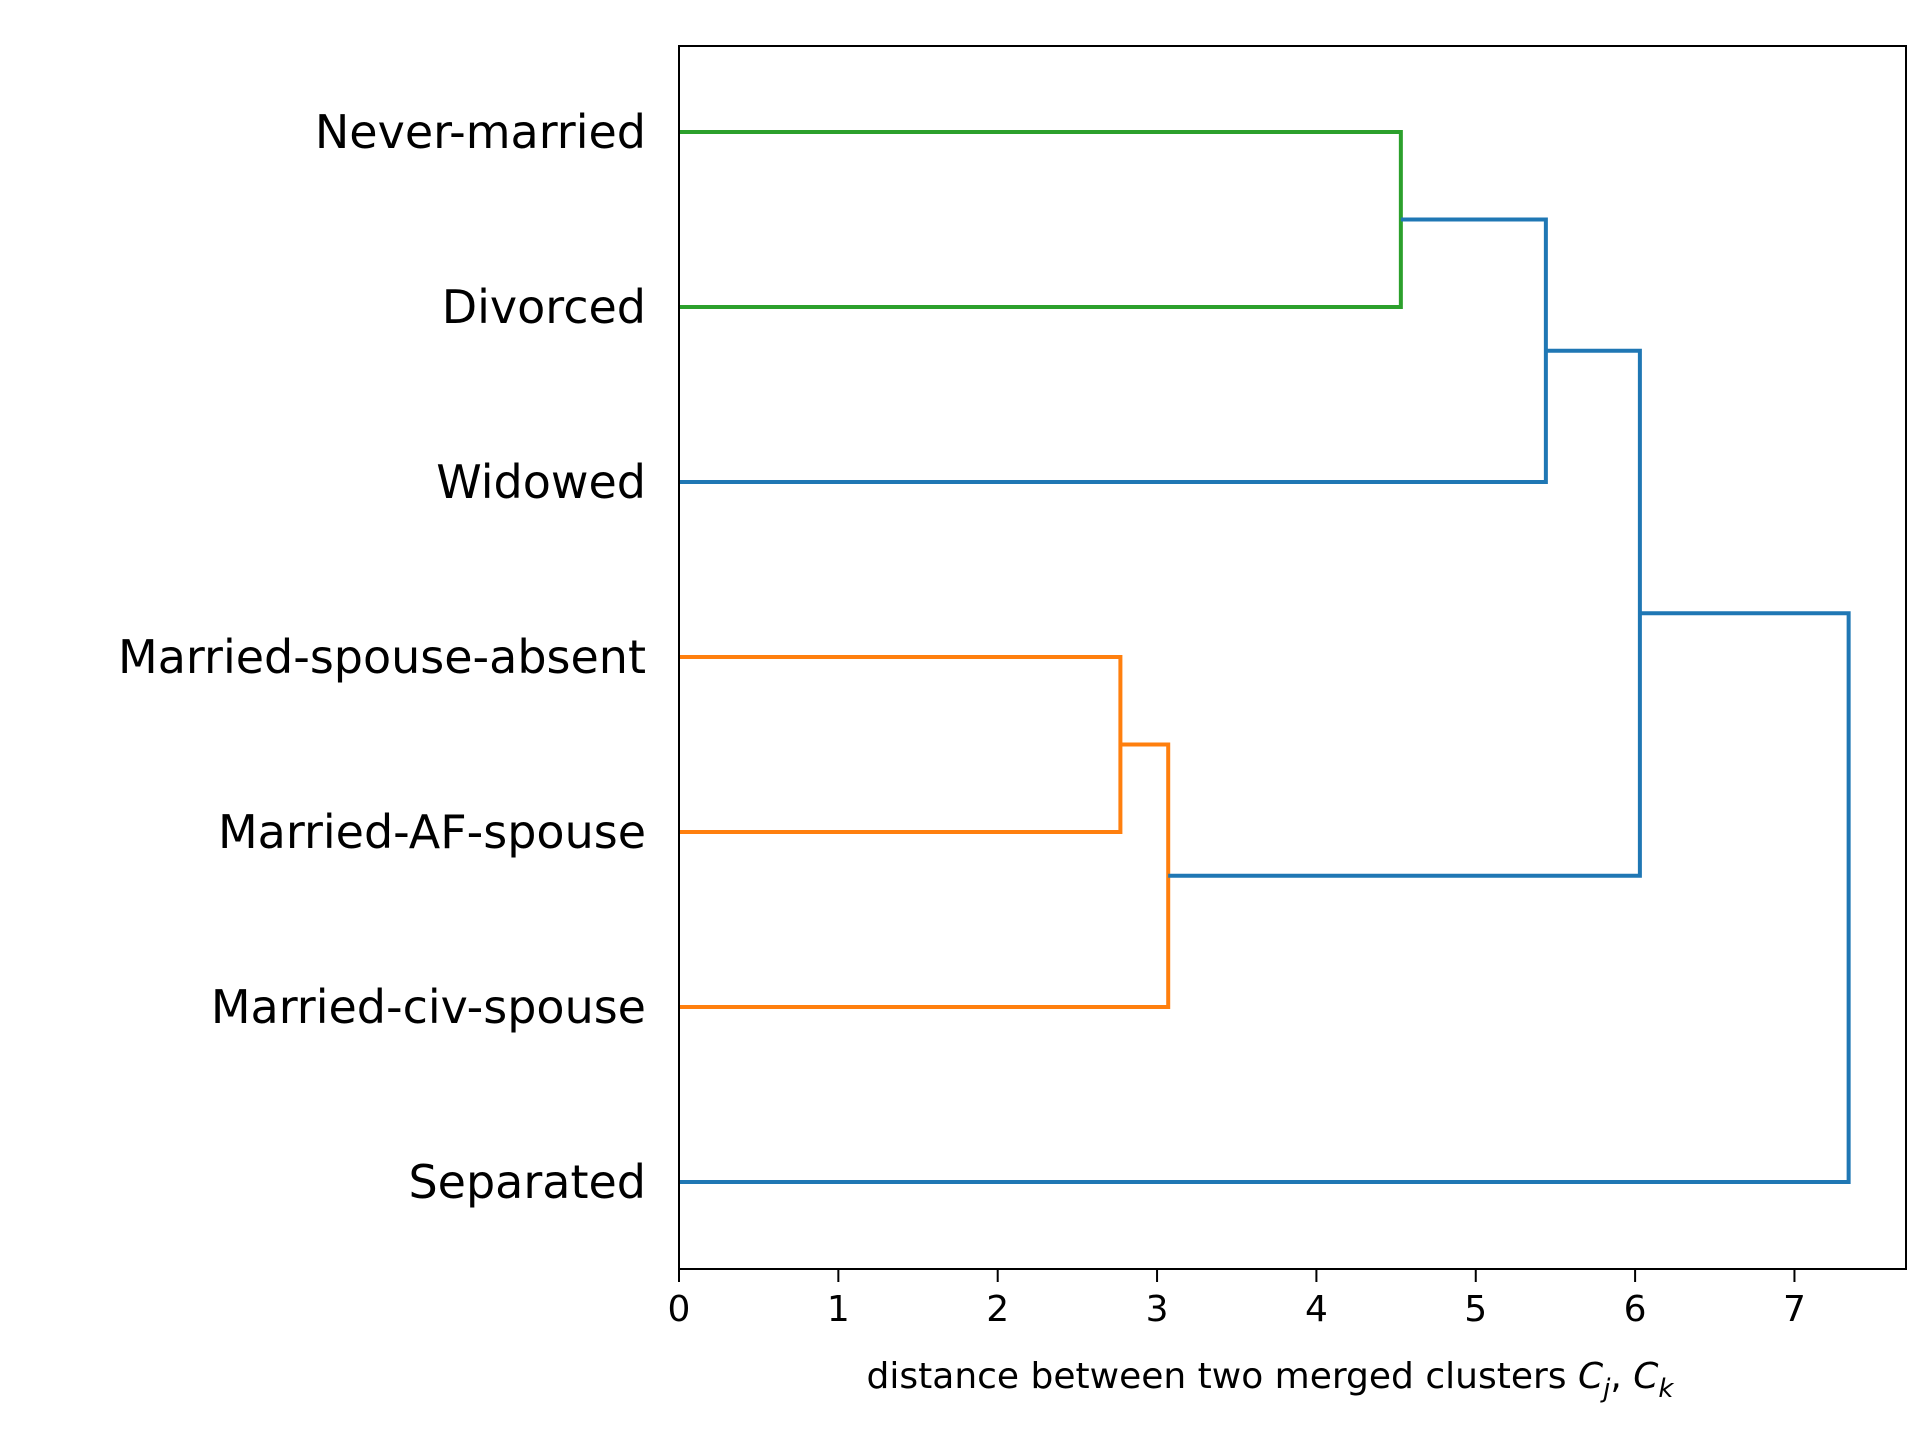 The height and width of the screenshot is (1440, 1920). Describe the element at coordinates (527, 1182) in the screenshot. I see `leaf-label-separated: Separated` at that location.